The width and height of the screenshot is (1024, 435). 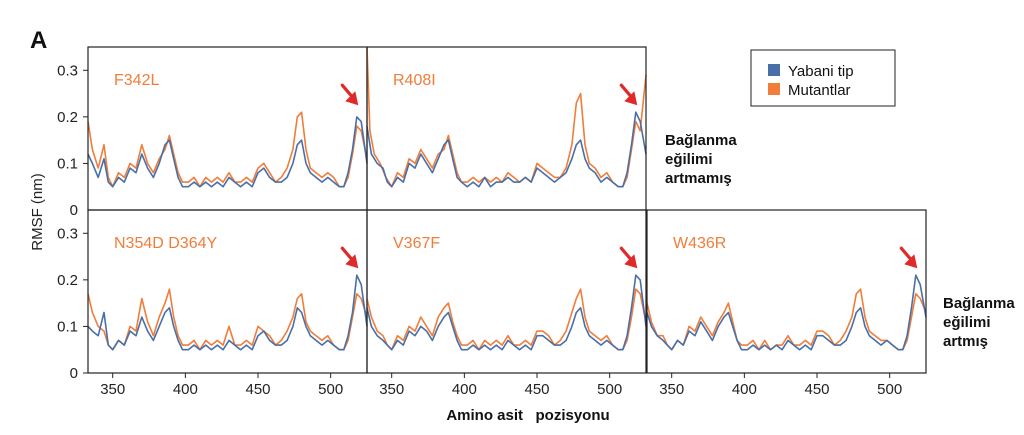 What do you see at coordinates (699, 243) in the screenshot?
I see `mutation-label-w436r: W436R` at bounding box center [699, 243].